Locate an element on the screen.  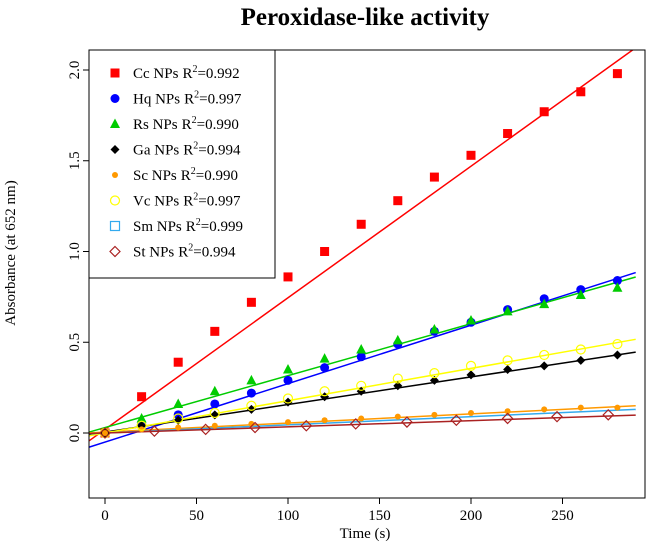
legend-marker-vc is located at coordinates (115, 200).